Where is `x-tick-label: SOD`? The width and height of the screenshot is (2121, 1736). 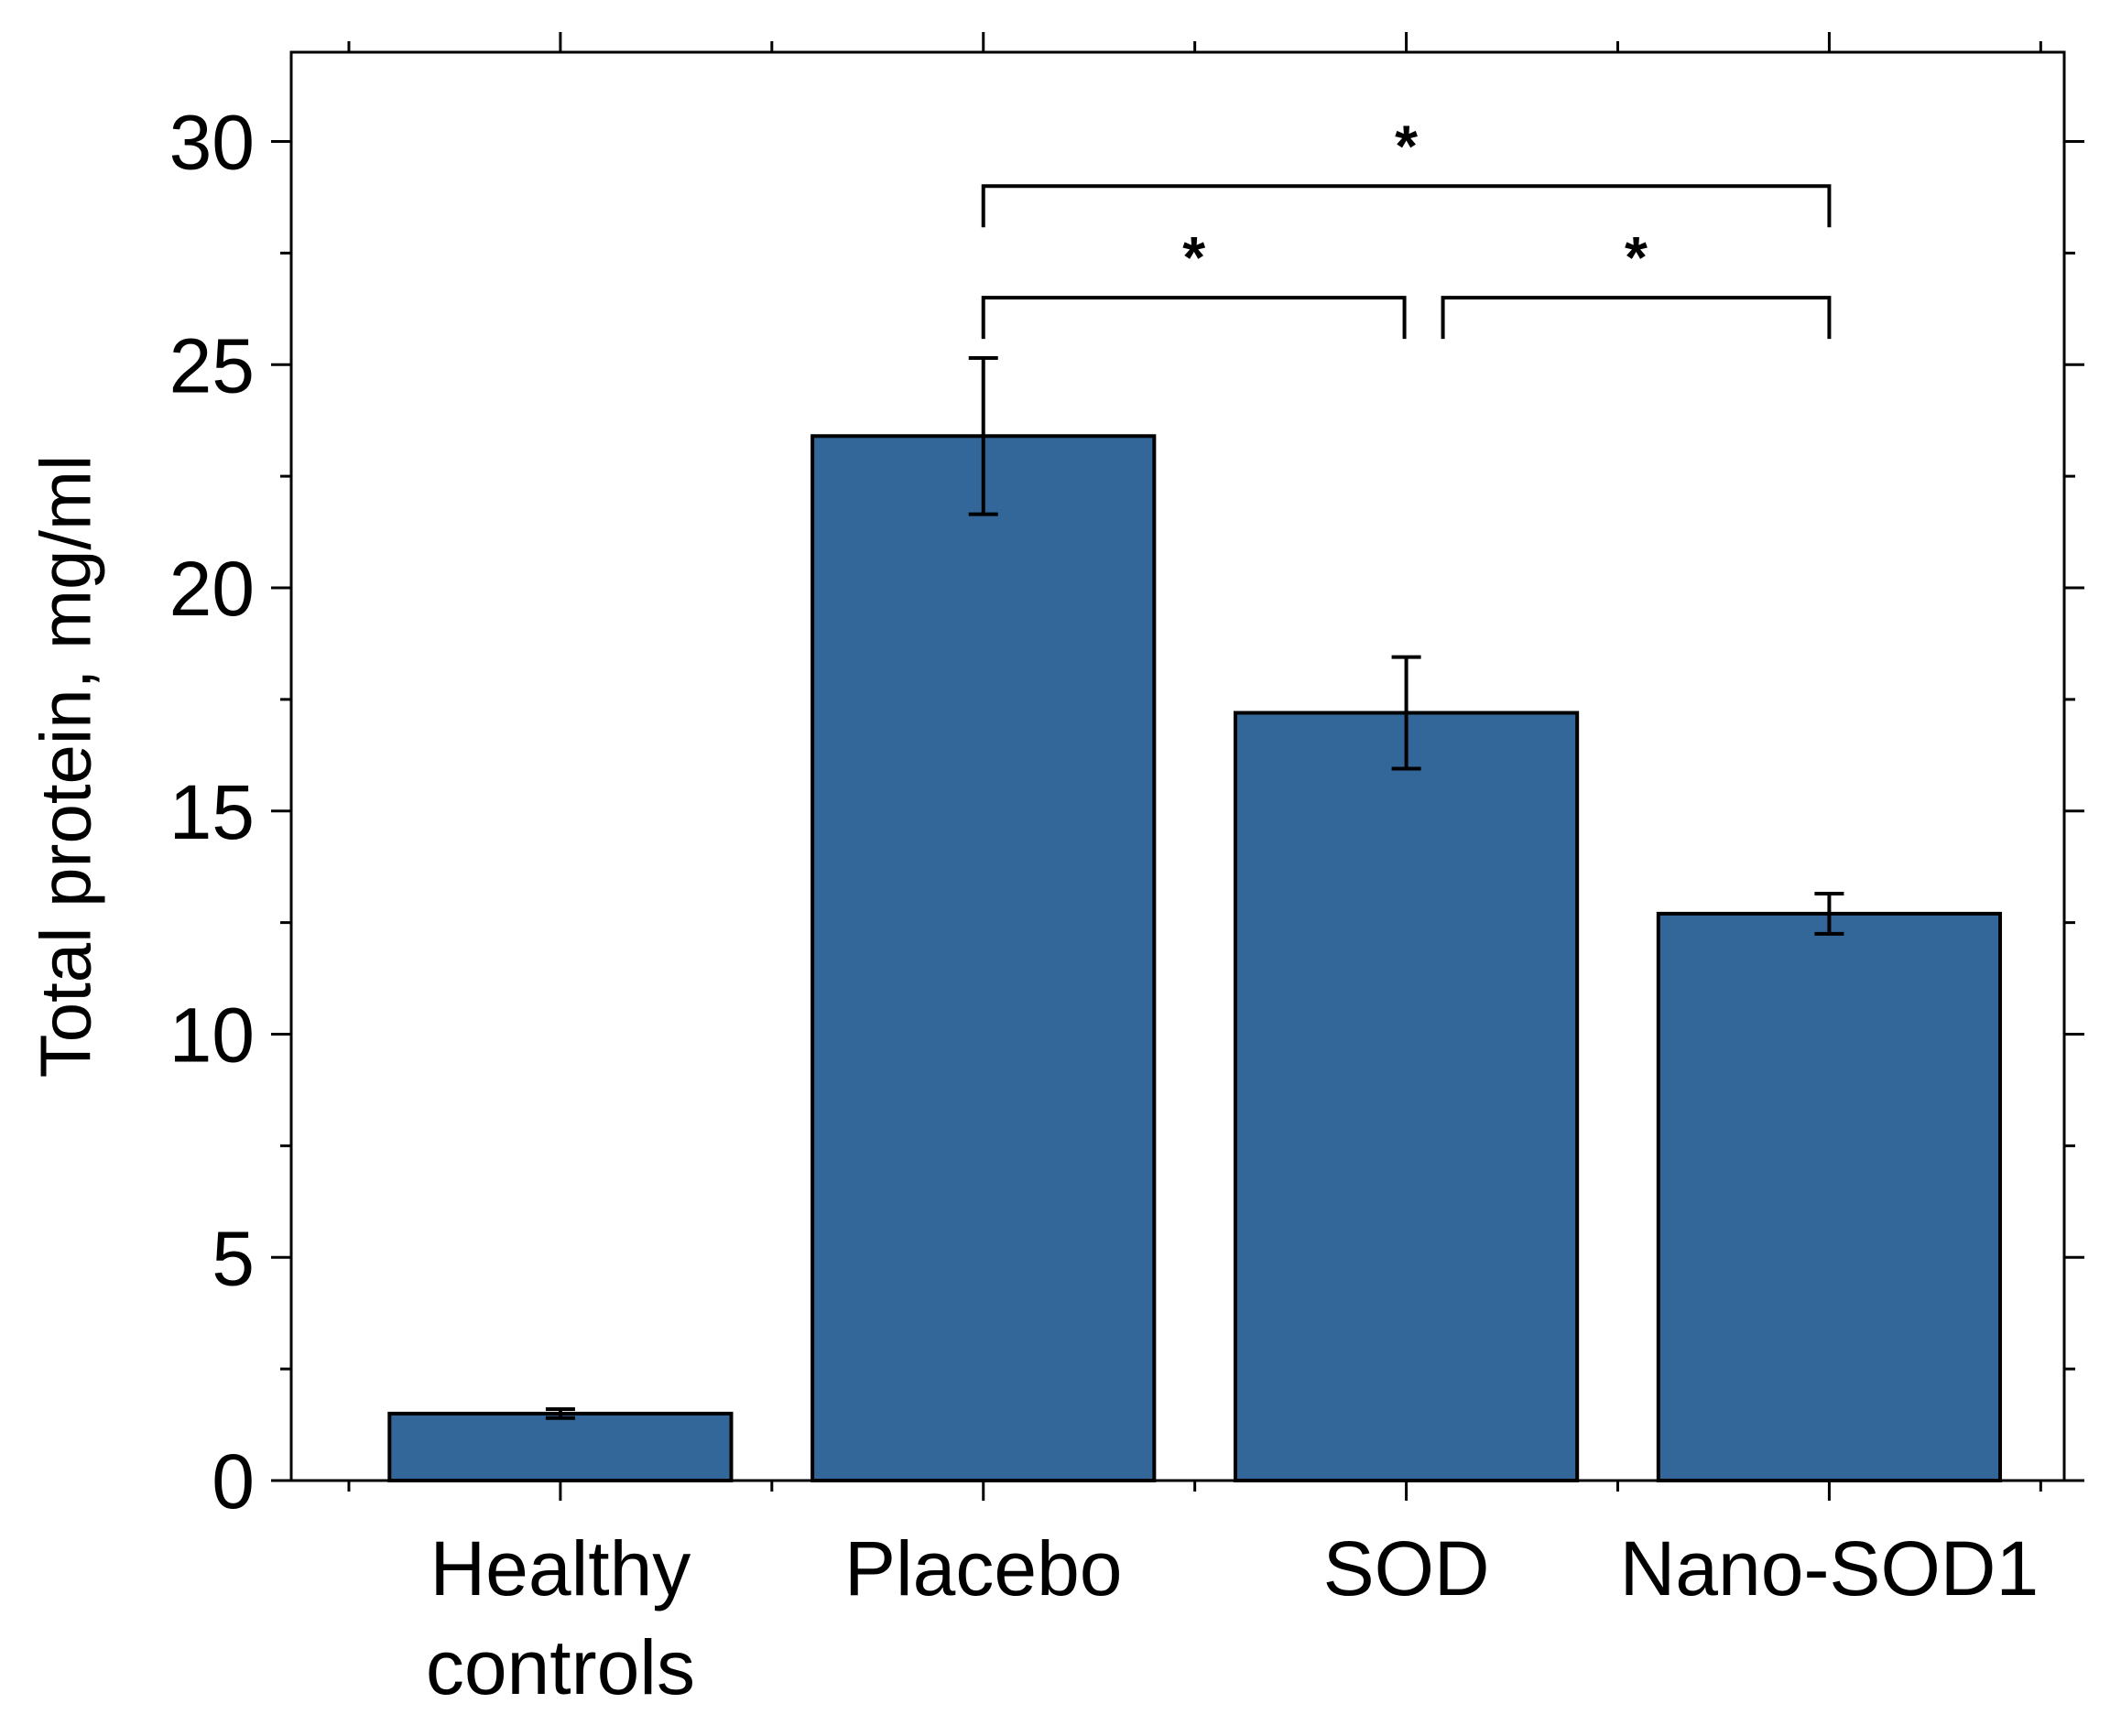
x-tick-label: SOD is located at coordinates (1406, 1568).